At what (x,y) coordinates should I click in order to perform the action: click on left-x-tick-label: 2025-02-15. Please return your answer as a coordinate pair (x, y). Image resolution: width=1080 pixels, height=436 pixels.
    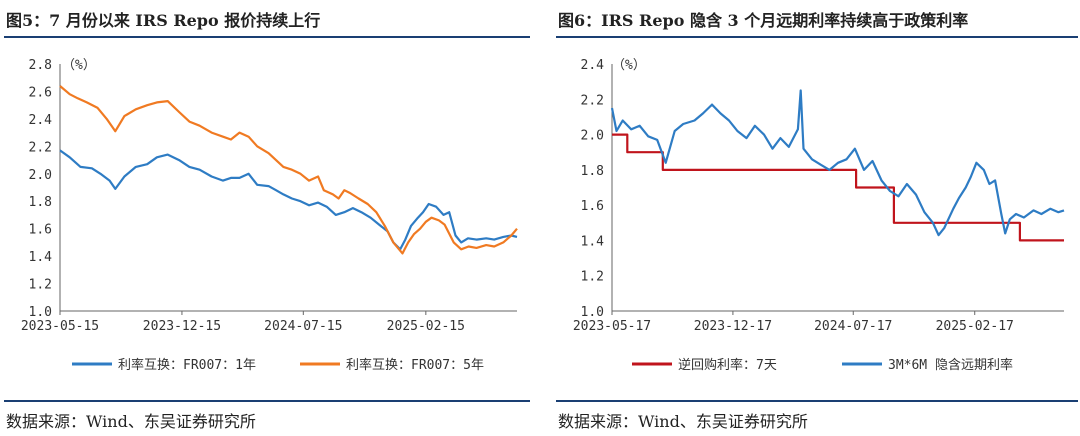
    Looking at the image, I should click on (426, 326).